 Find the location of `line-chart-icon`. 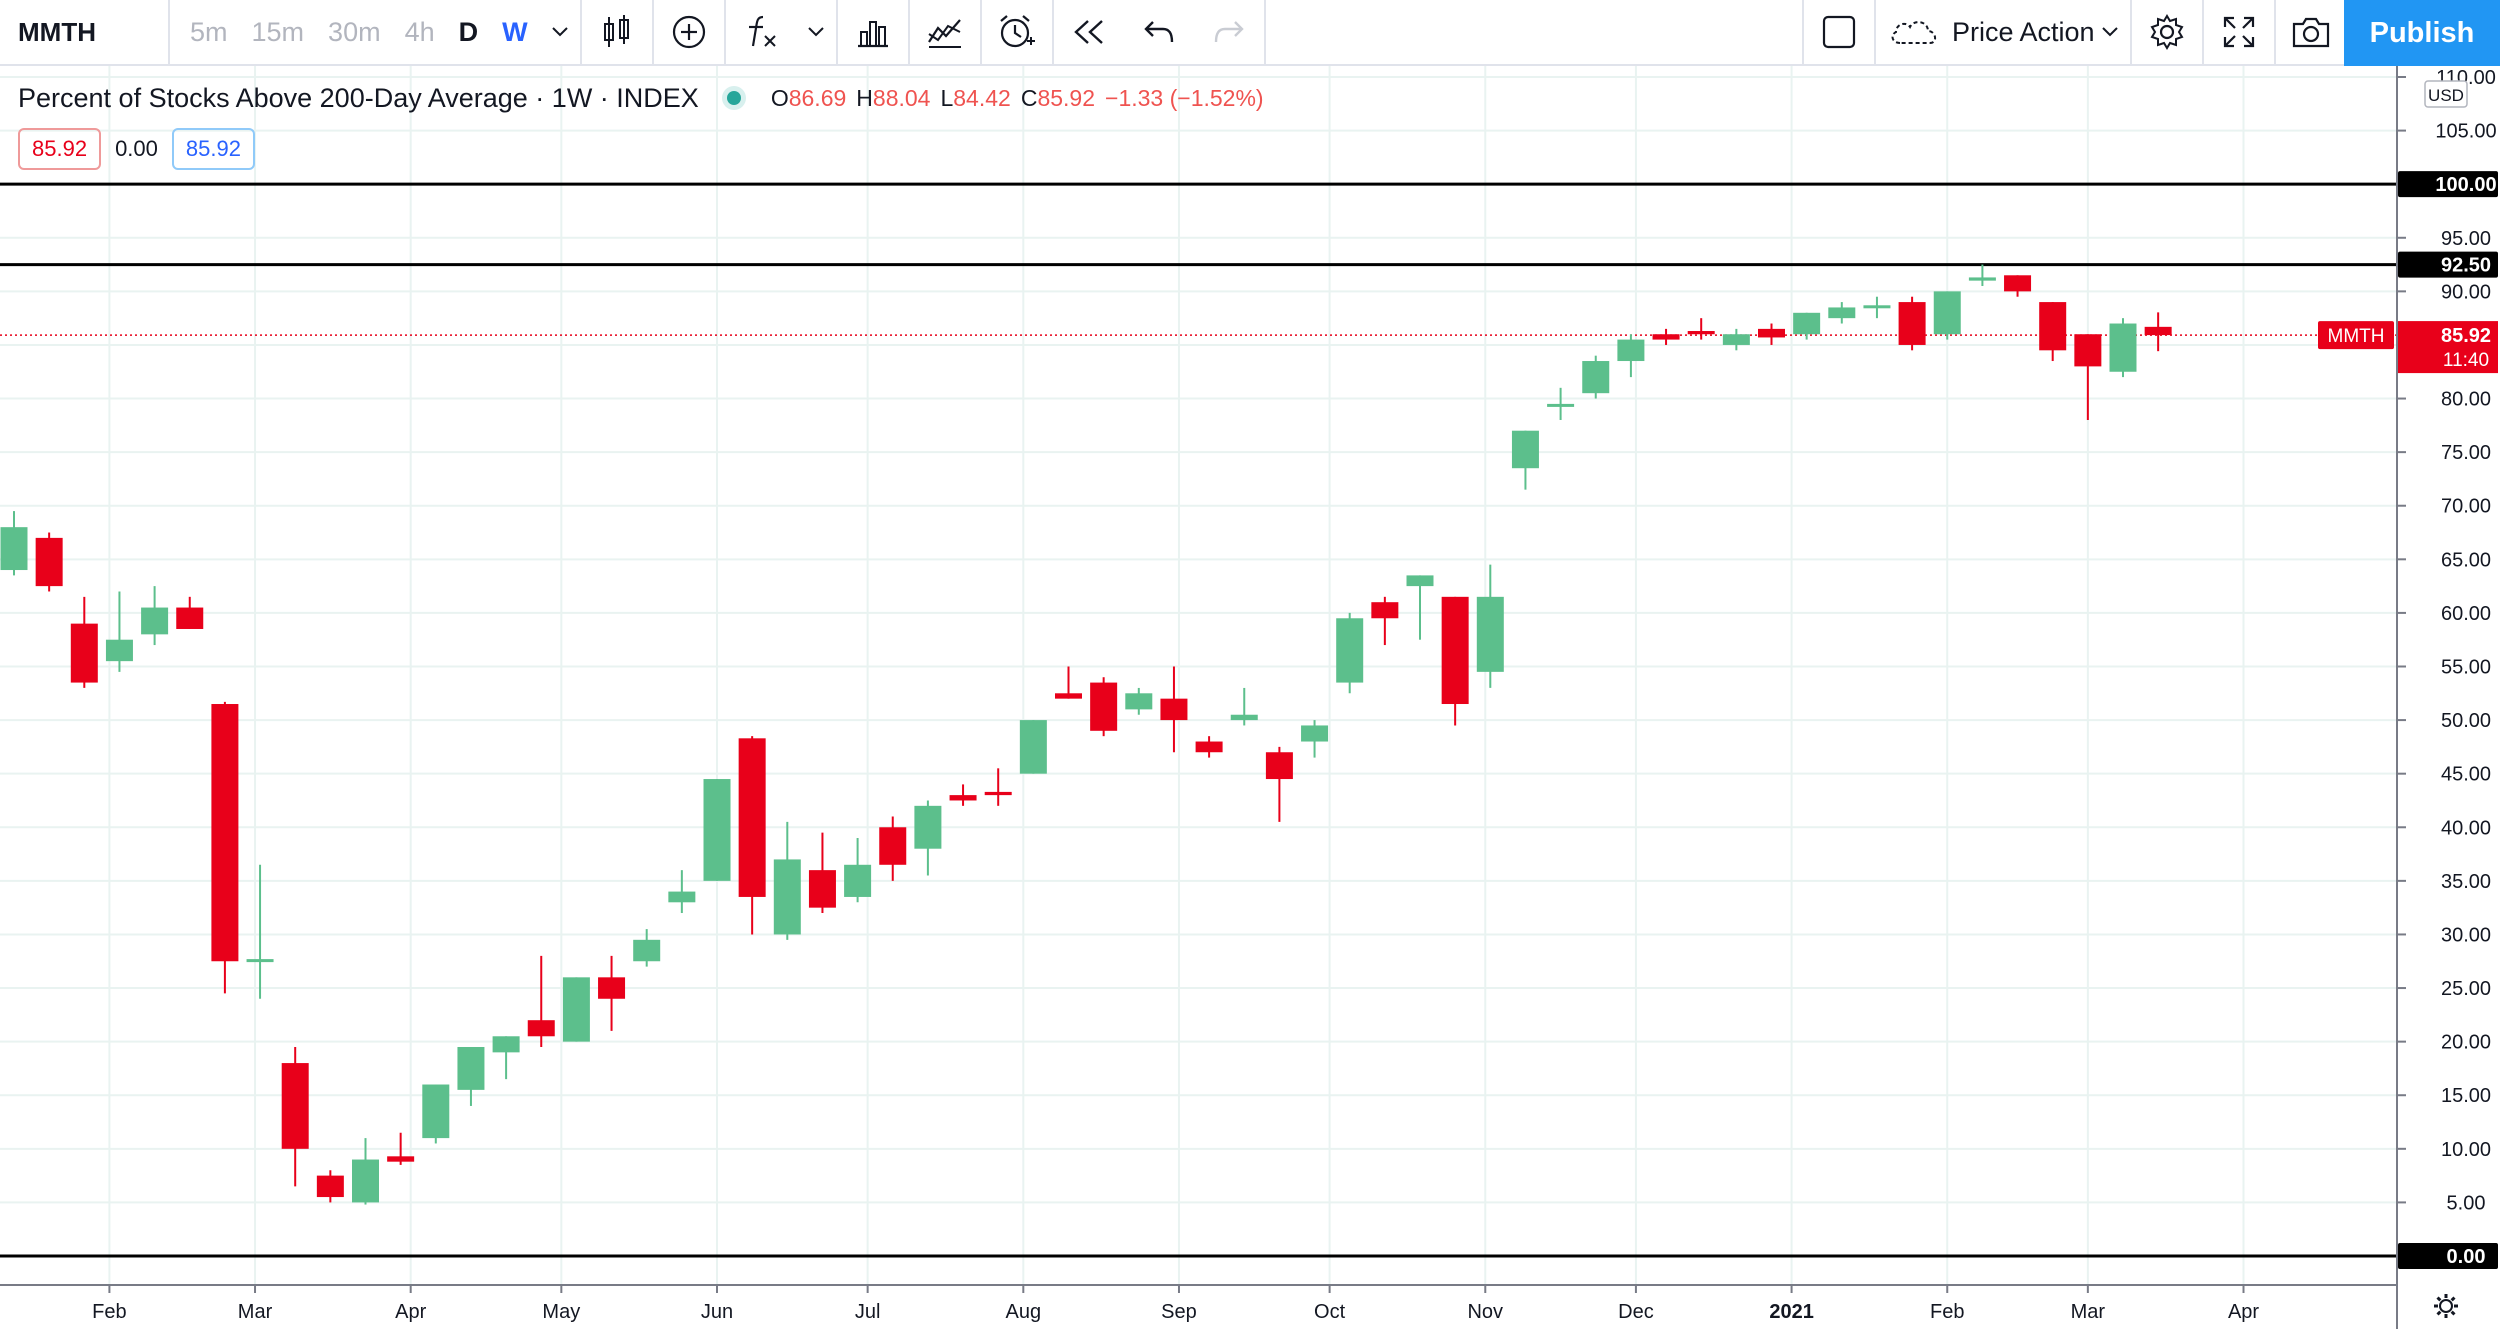

line-chart-icon is located at coordinates (944, 33).